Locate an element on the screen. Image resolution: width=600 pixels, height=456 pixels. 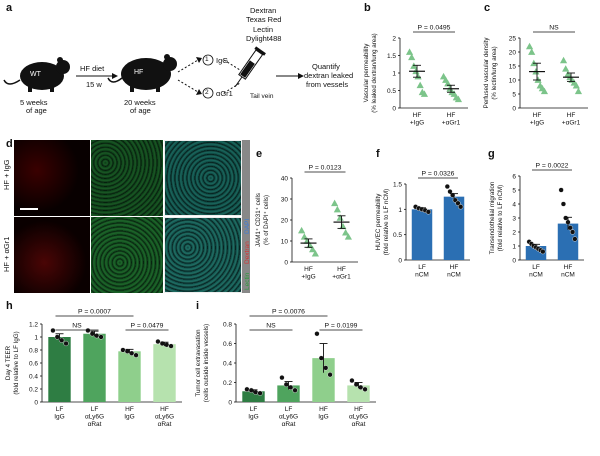
panel-letter-e: e is located at coordinates (259, 154).